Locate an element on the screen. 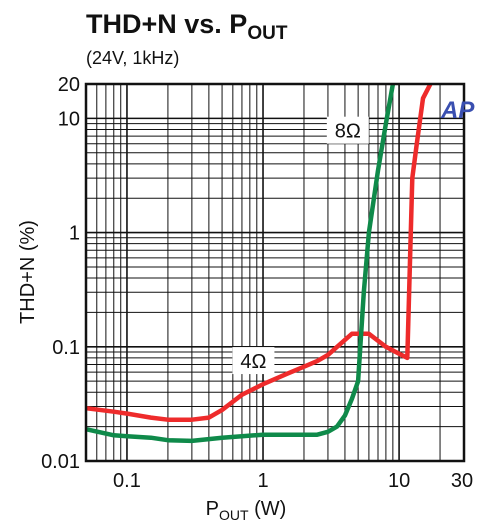 This screenshot has width=484, height=524. y-tick-label: 10 is located at coordinates (69, 119).